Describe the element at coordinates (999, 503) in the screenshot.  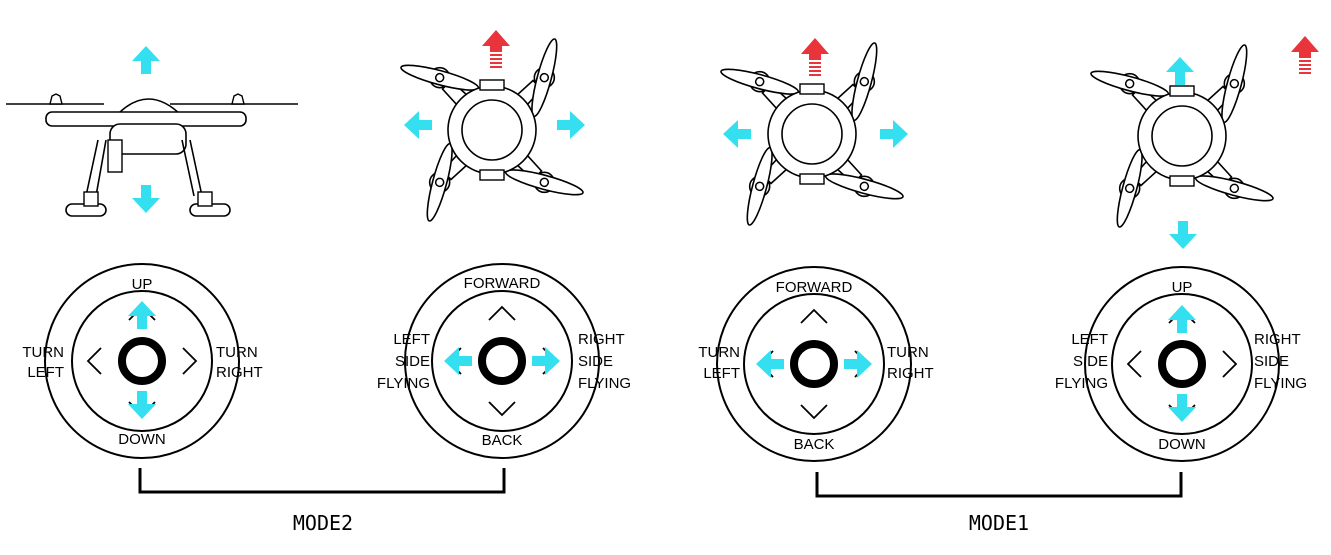
I see `mode1-bracket: MODE1` at that location.